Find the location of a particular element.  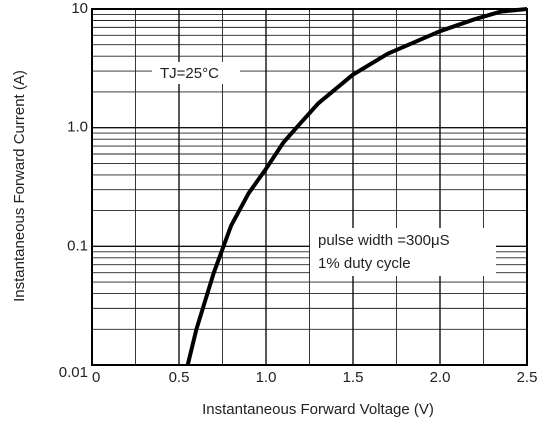

x-axis-label: Instantaneous Forward Voltage (V) is located at coordinates (318, 409).